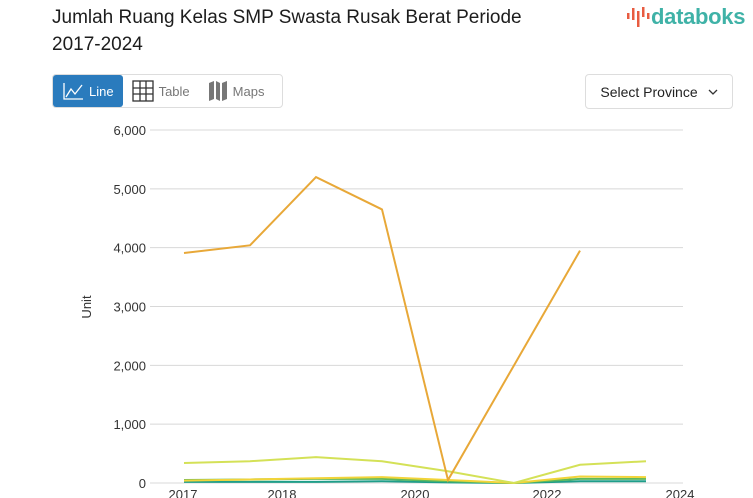 The image size is (753, 498). I want to click on logo-text: databoks, so click(698, 16).